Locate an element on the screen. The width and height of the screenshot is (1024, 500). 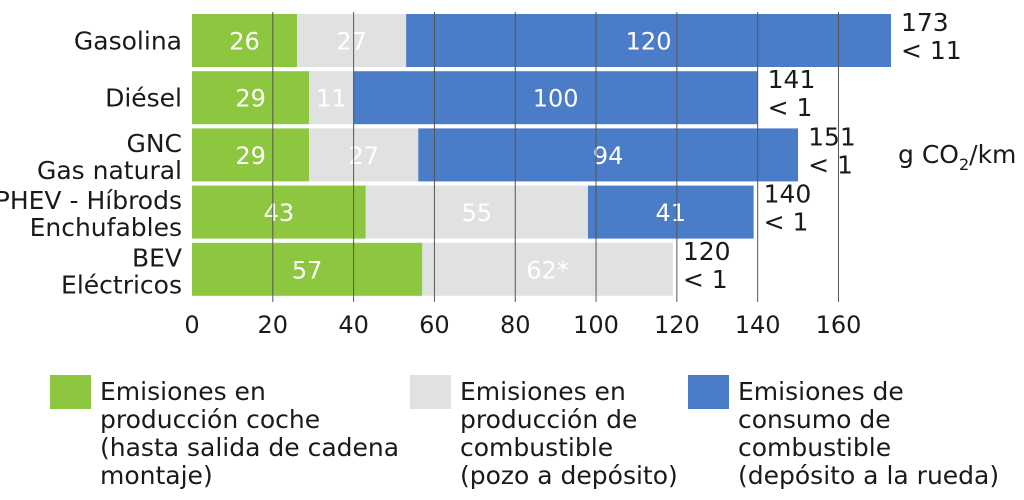
bar-value-label: 11 is located at coordinates (331, 99).